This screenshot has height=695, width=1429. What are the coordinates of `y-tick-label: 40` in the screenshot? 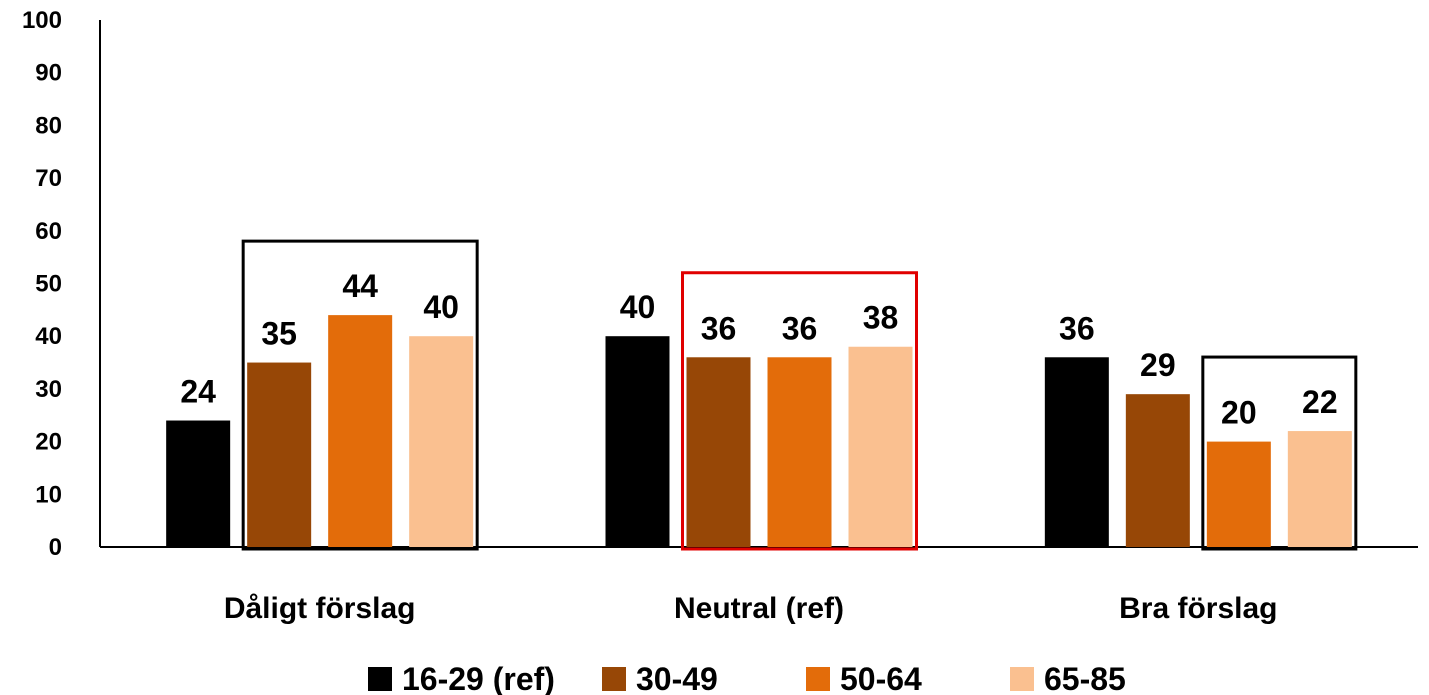 It's located at (48, 336).